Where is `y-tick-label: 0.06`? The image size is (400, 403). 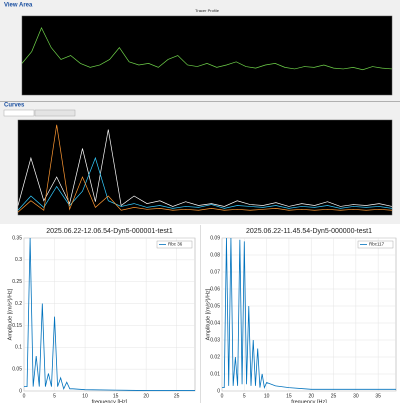
y-tick-label: 0.06 is located at coordinates (215, 289).